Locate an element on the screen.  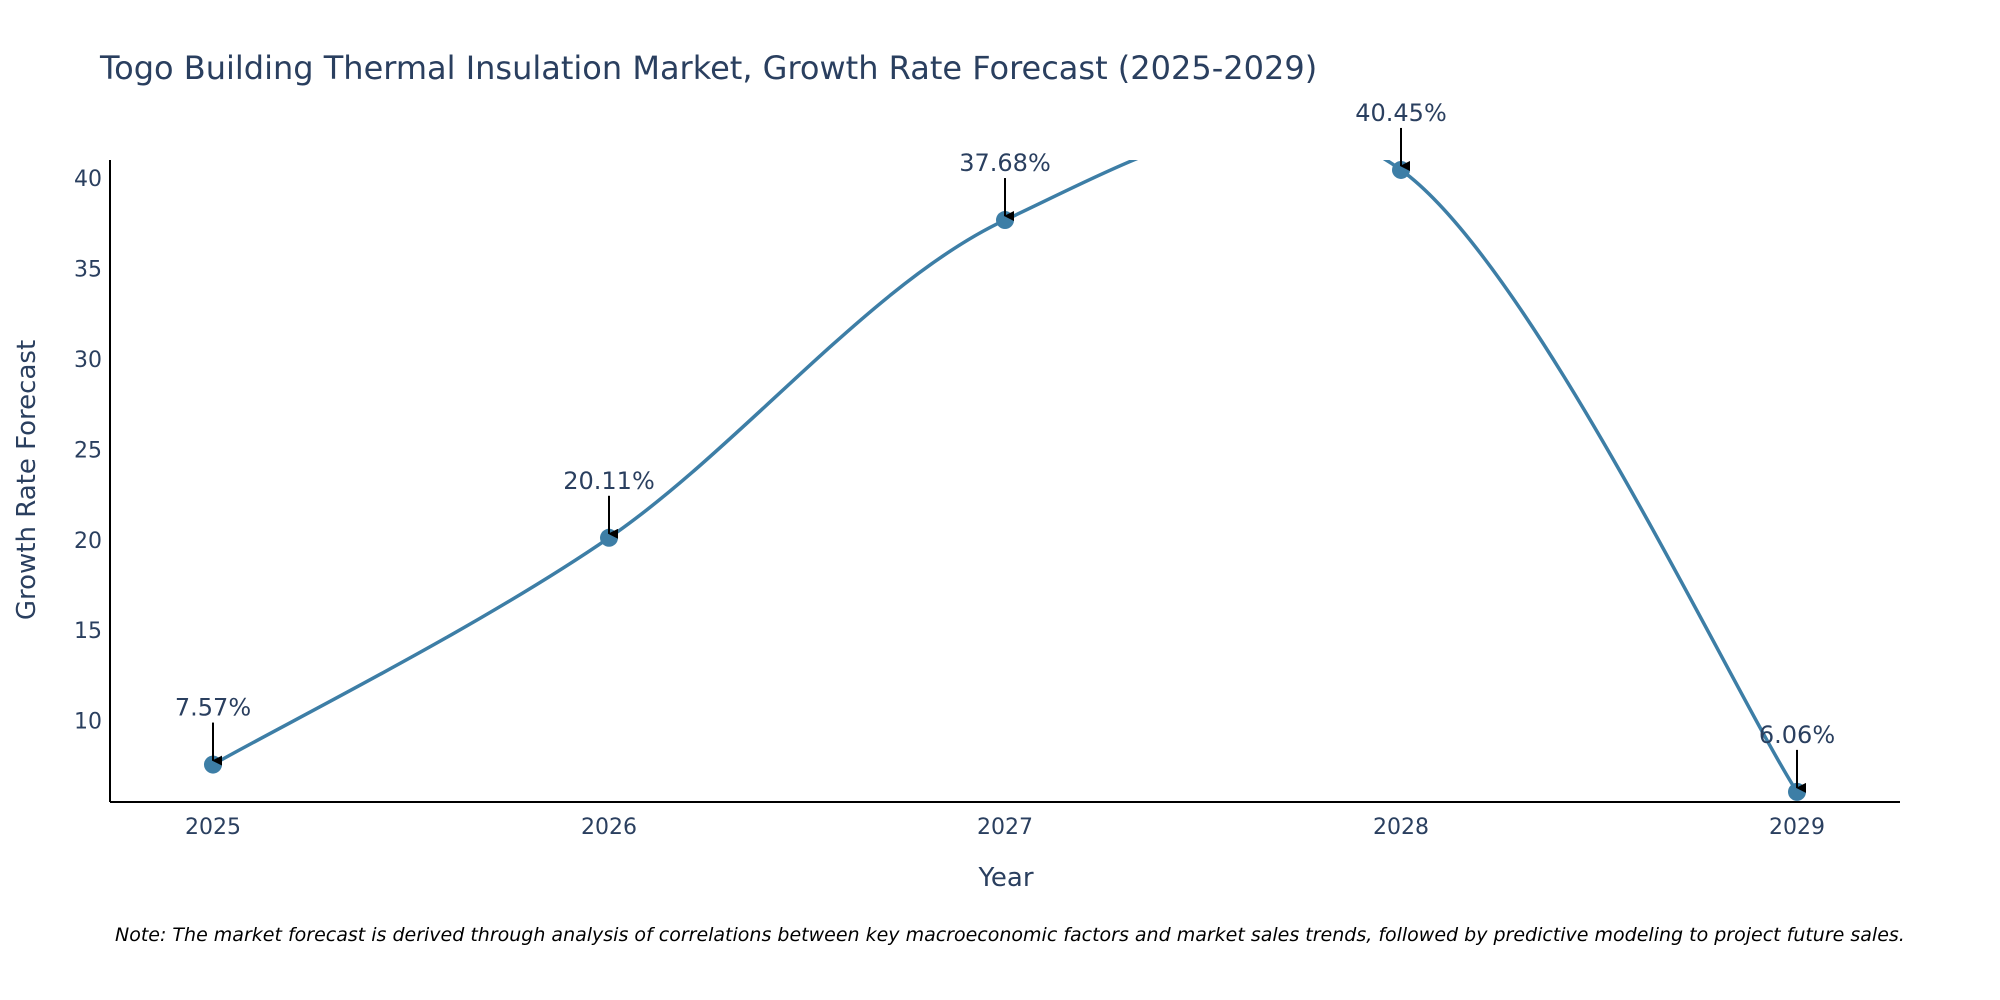
data-label: 7.57% is located at coordinates (213, 708).